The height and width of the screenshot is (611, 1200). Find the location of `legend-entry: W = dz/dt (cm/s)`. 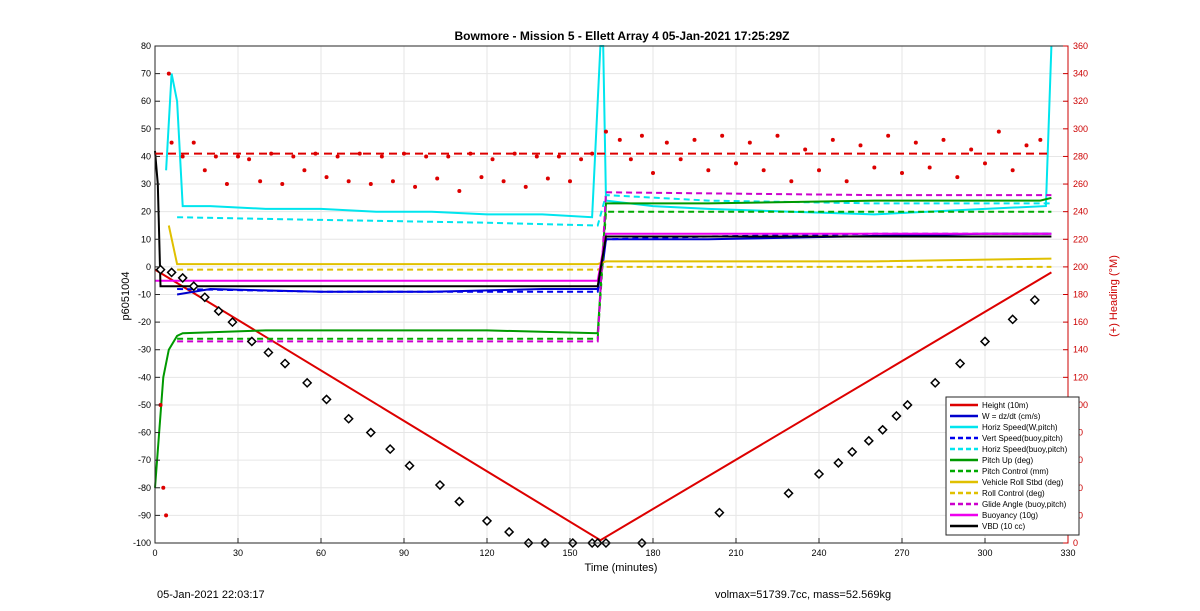

legend-entry: W = dz/dt (cm/s) is located at coordinates (1011, 416).